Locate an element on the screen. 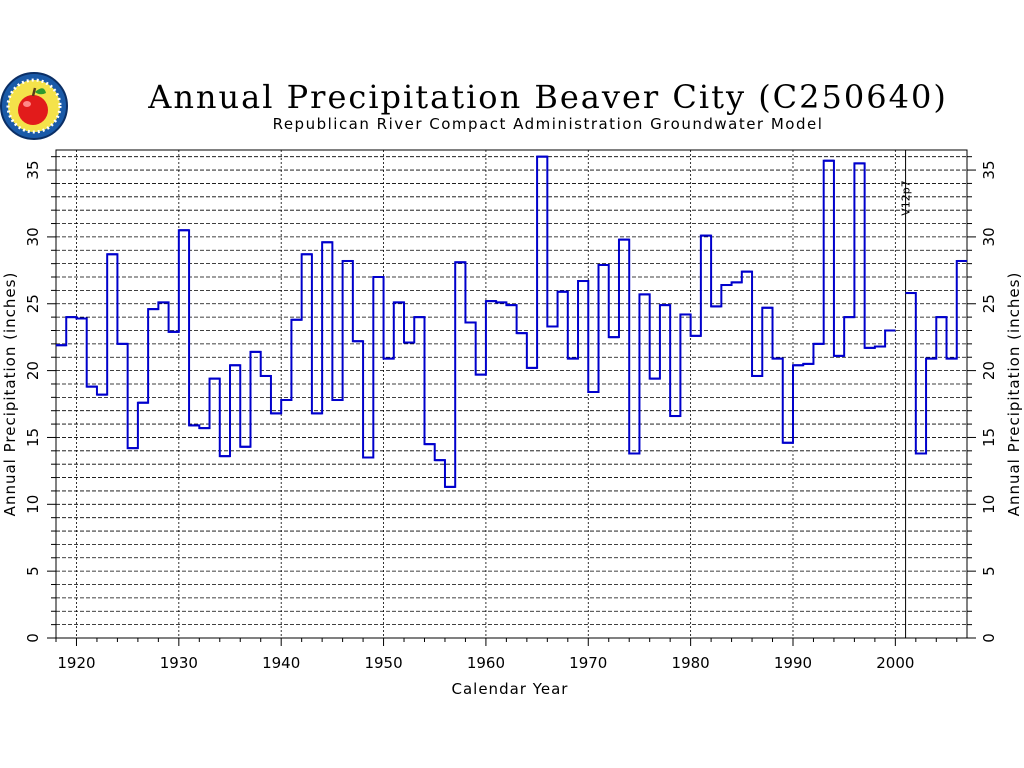 The width and height of the screenshot is (1024, 768). x-tick-label: 1960 is located at coordinates (486, 663).